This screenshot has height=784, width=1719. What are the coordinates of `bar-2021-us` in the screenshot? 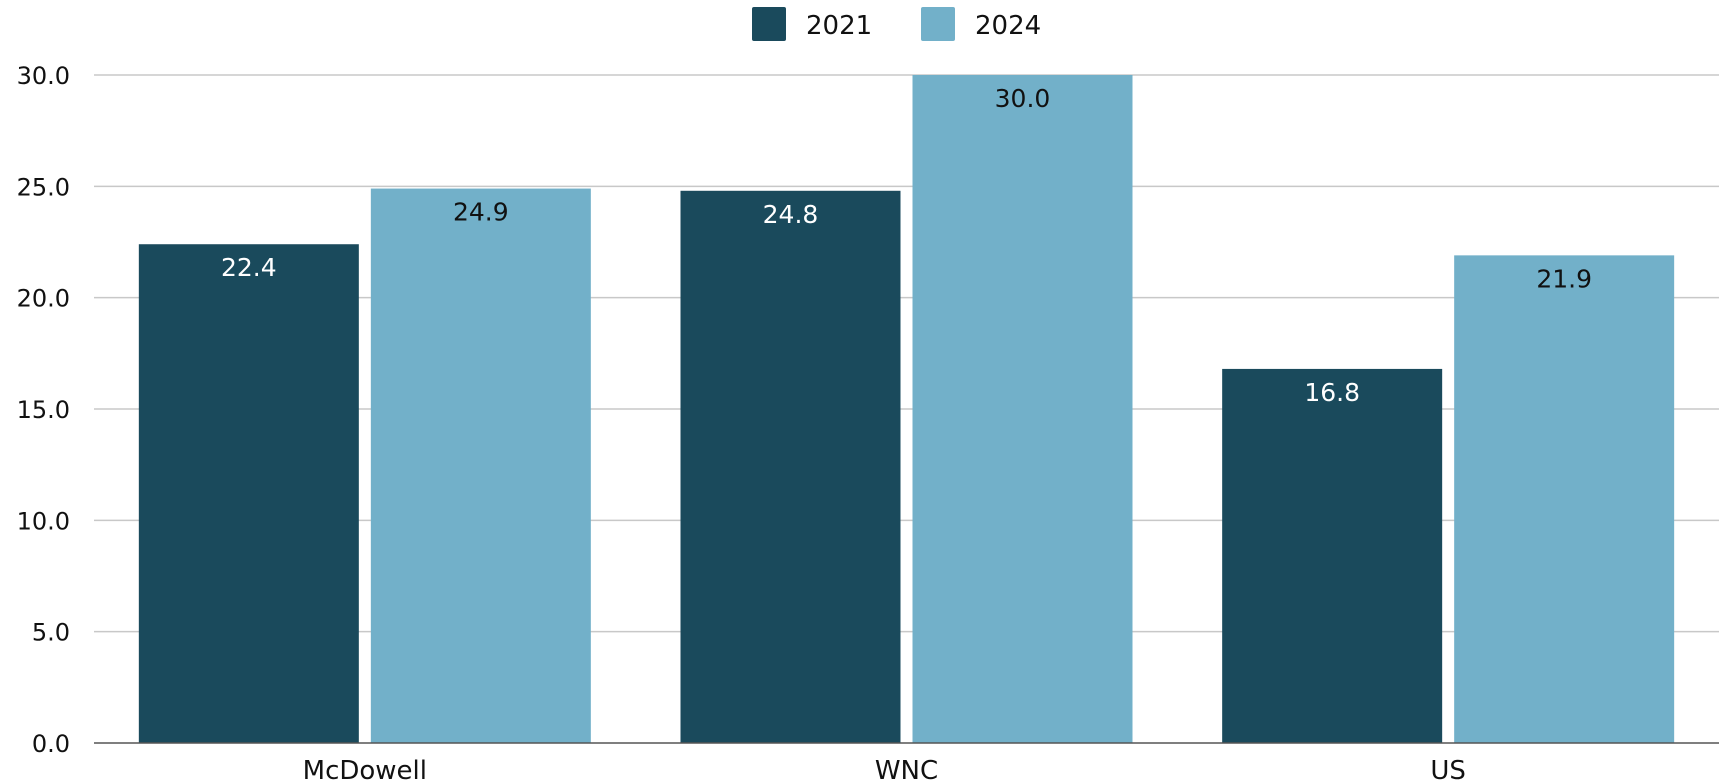 It's located at (1332, 555).